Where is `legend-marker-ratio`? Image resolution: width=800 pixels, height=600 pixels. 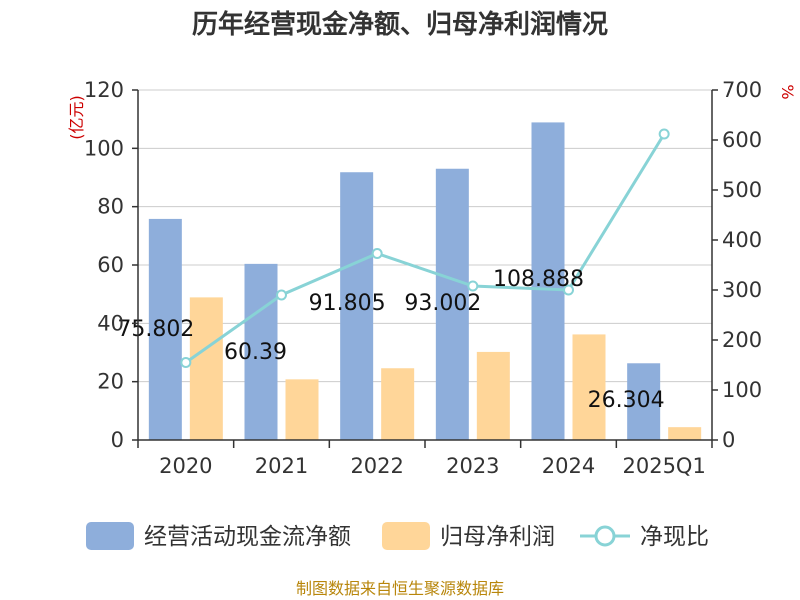 legend-marker-ratio is located at coordinates (605, 536).